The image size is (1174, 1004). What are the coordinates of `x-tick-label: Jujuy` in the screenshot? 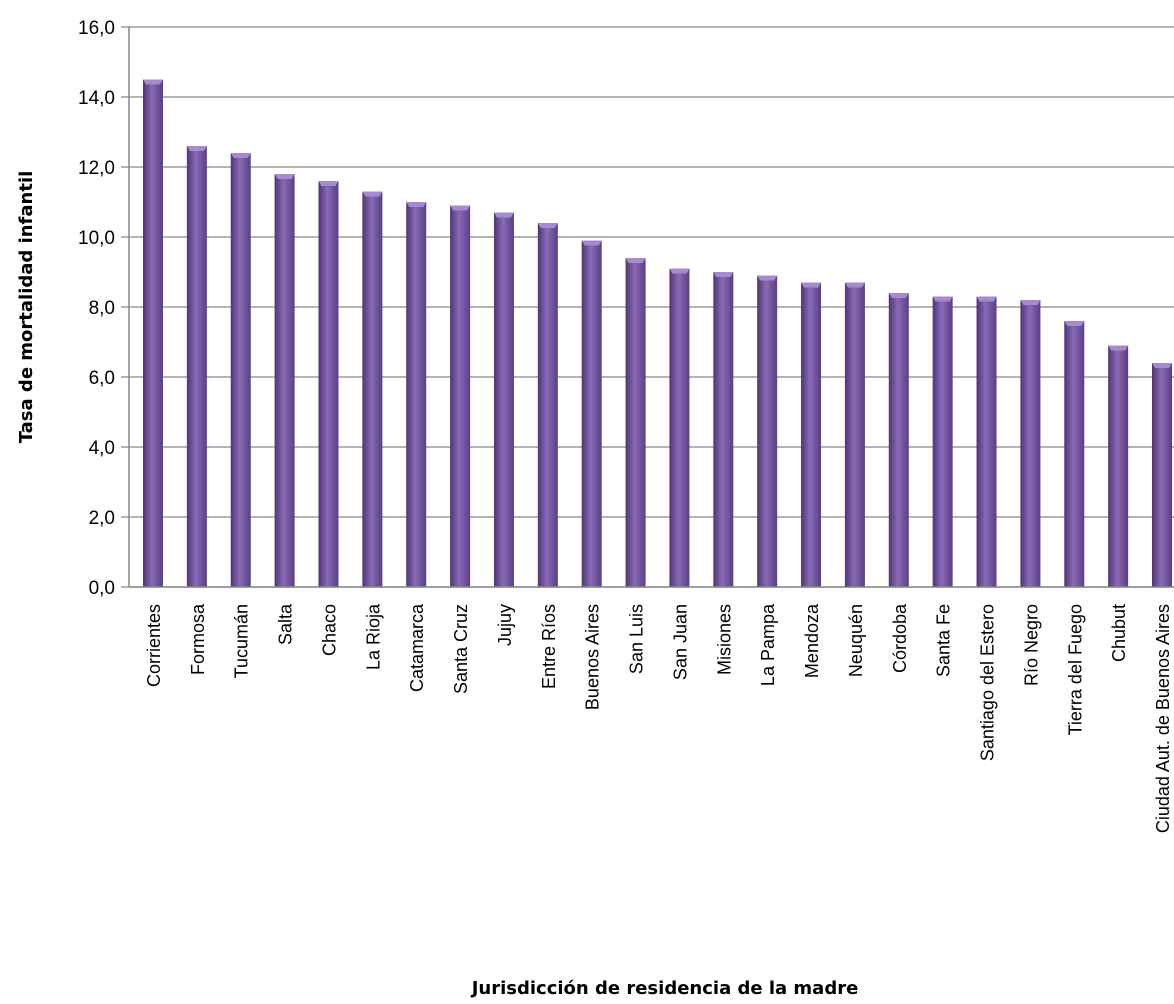 It's located at (505, 625).